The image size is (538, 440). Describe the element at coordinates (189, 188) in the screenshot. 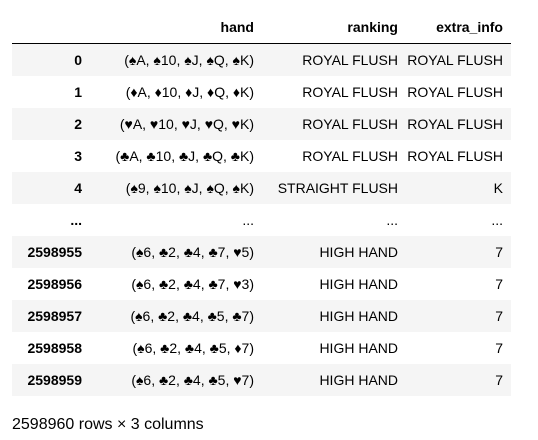

I see `hand-cell: (♠9, ♠10, ♠J, ♠Q, ♠K)` at that location.